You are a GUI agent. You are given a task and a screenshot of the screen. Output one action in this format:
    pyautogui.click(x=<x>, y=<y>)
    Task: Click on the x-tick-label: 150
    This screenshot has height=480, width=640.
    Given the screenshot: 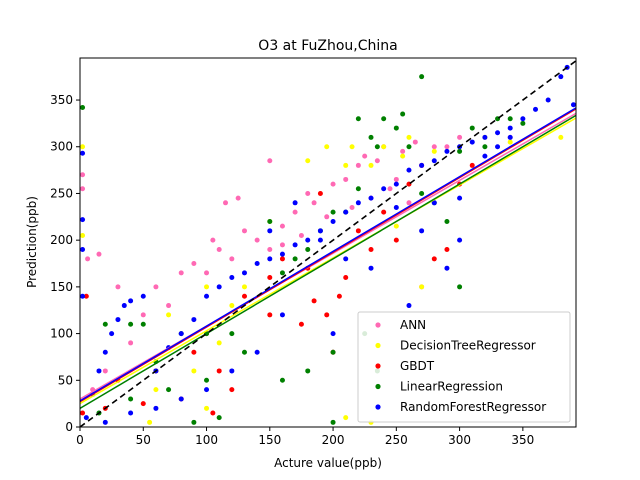 What is the action you would take?
    pyautogui.click(x=269, y=440)
    